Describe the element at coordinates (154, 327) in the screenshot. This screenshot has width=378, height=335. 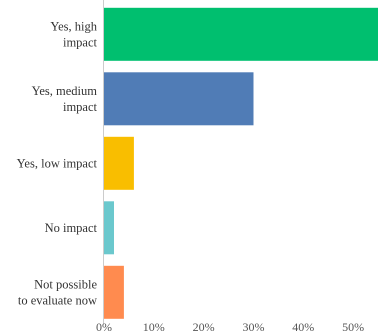
I see `x-tick-label-1: 10%` at that location.